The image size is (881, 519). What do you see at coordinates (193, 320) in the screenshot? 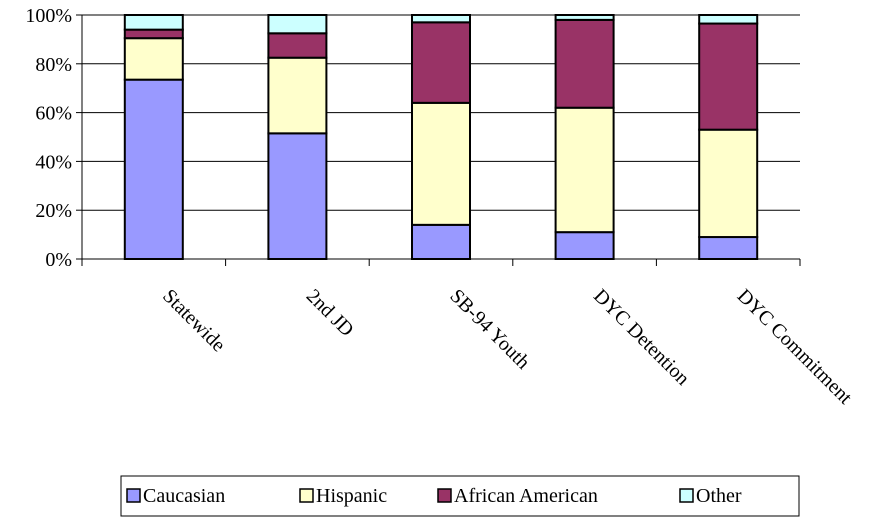
I see `category-label: Statewide` at bounding box center [193, 320].